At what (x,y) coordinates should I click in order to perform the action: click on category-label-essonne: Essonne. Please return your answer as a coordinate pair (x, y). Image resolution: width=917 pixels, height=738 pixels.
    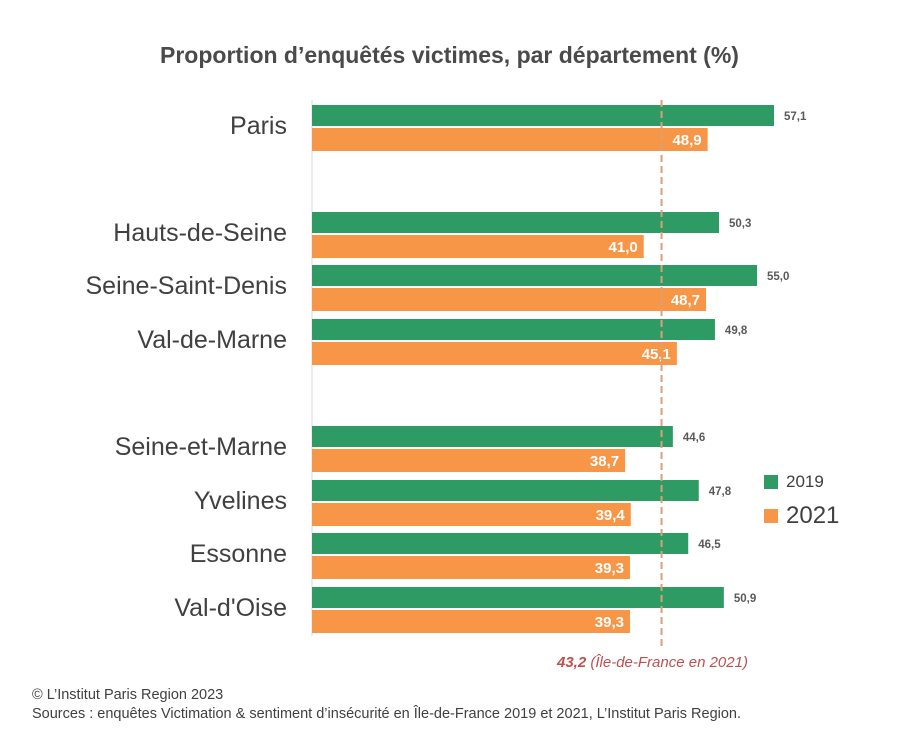
    Looking at the image, I should click on (238, 554).